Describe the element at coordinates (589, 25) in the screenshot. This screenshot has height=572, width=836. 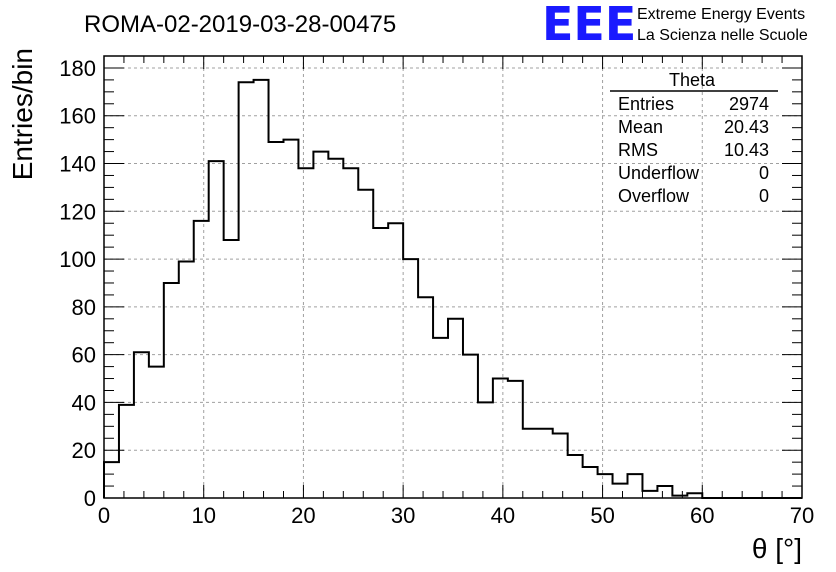
I see `eee-logo-letters: EEE` at that location.